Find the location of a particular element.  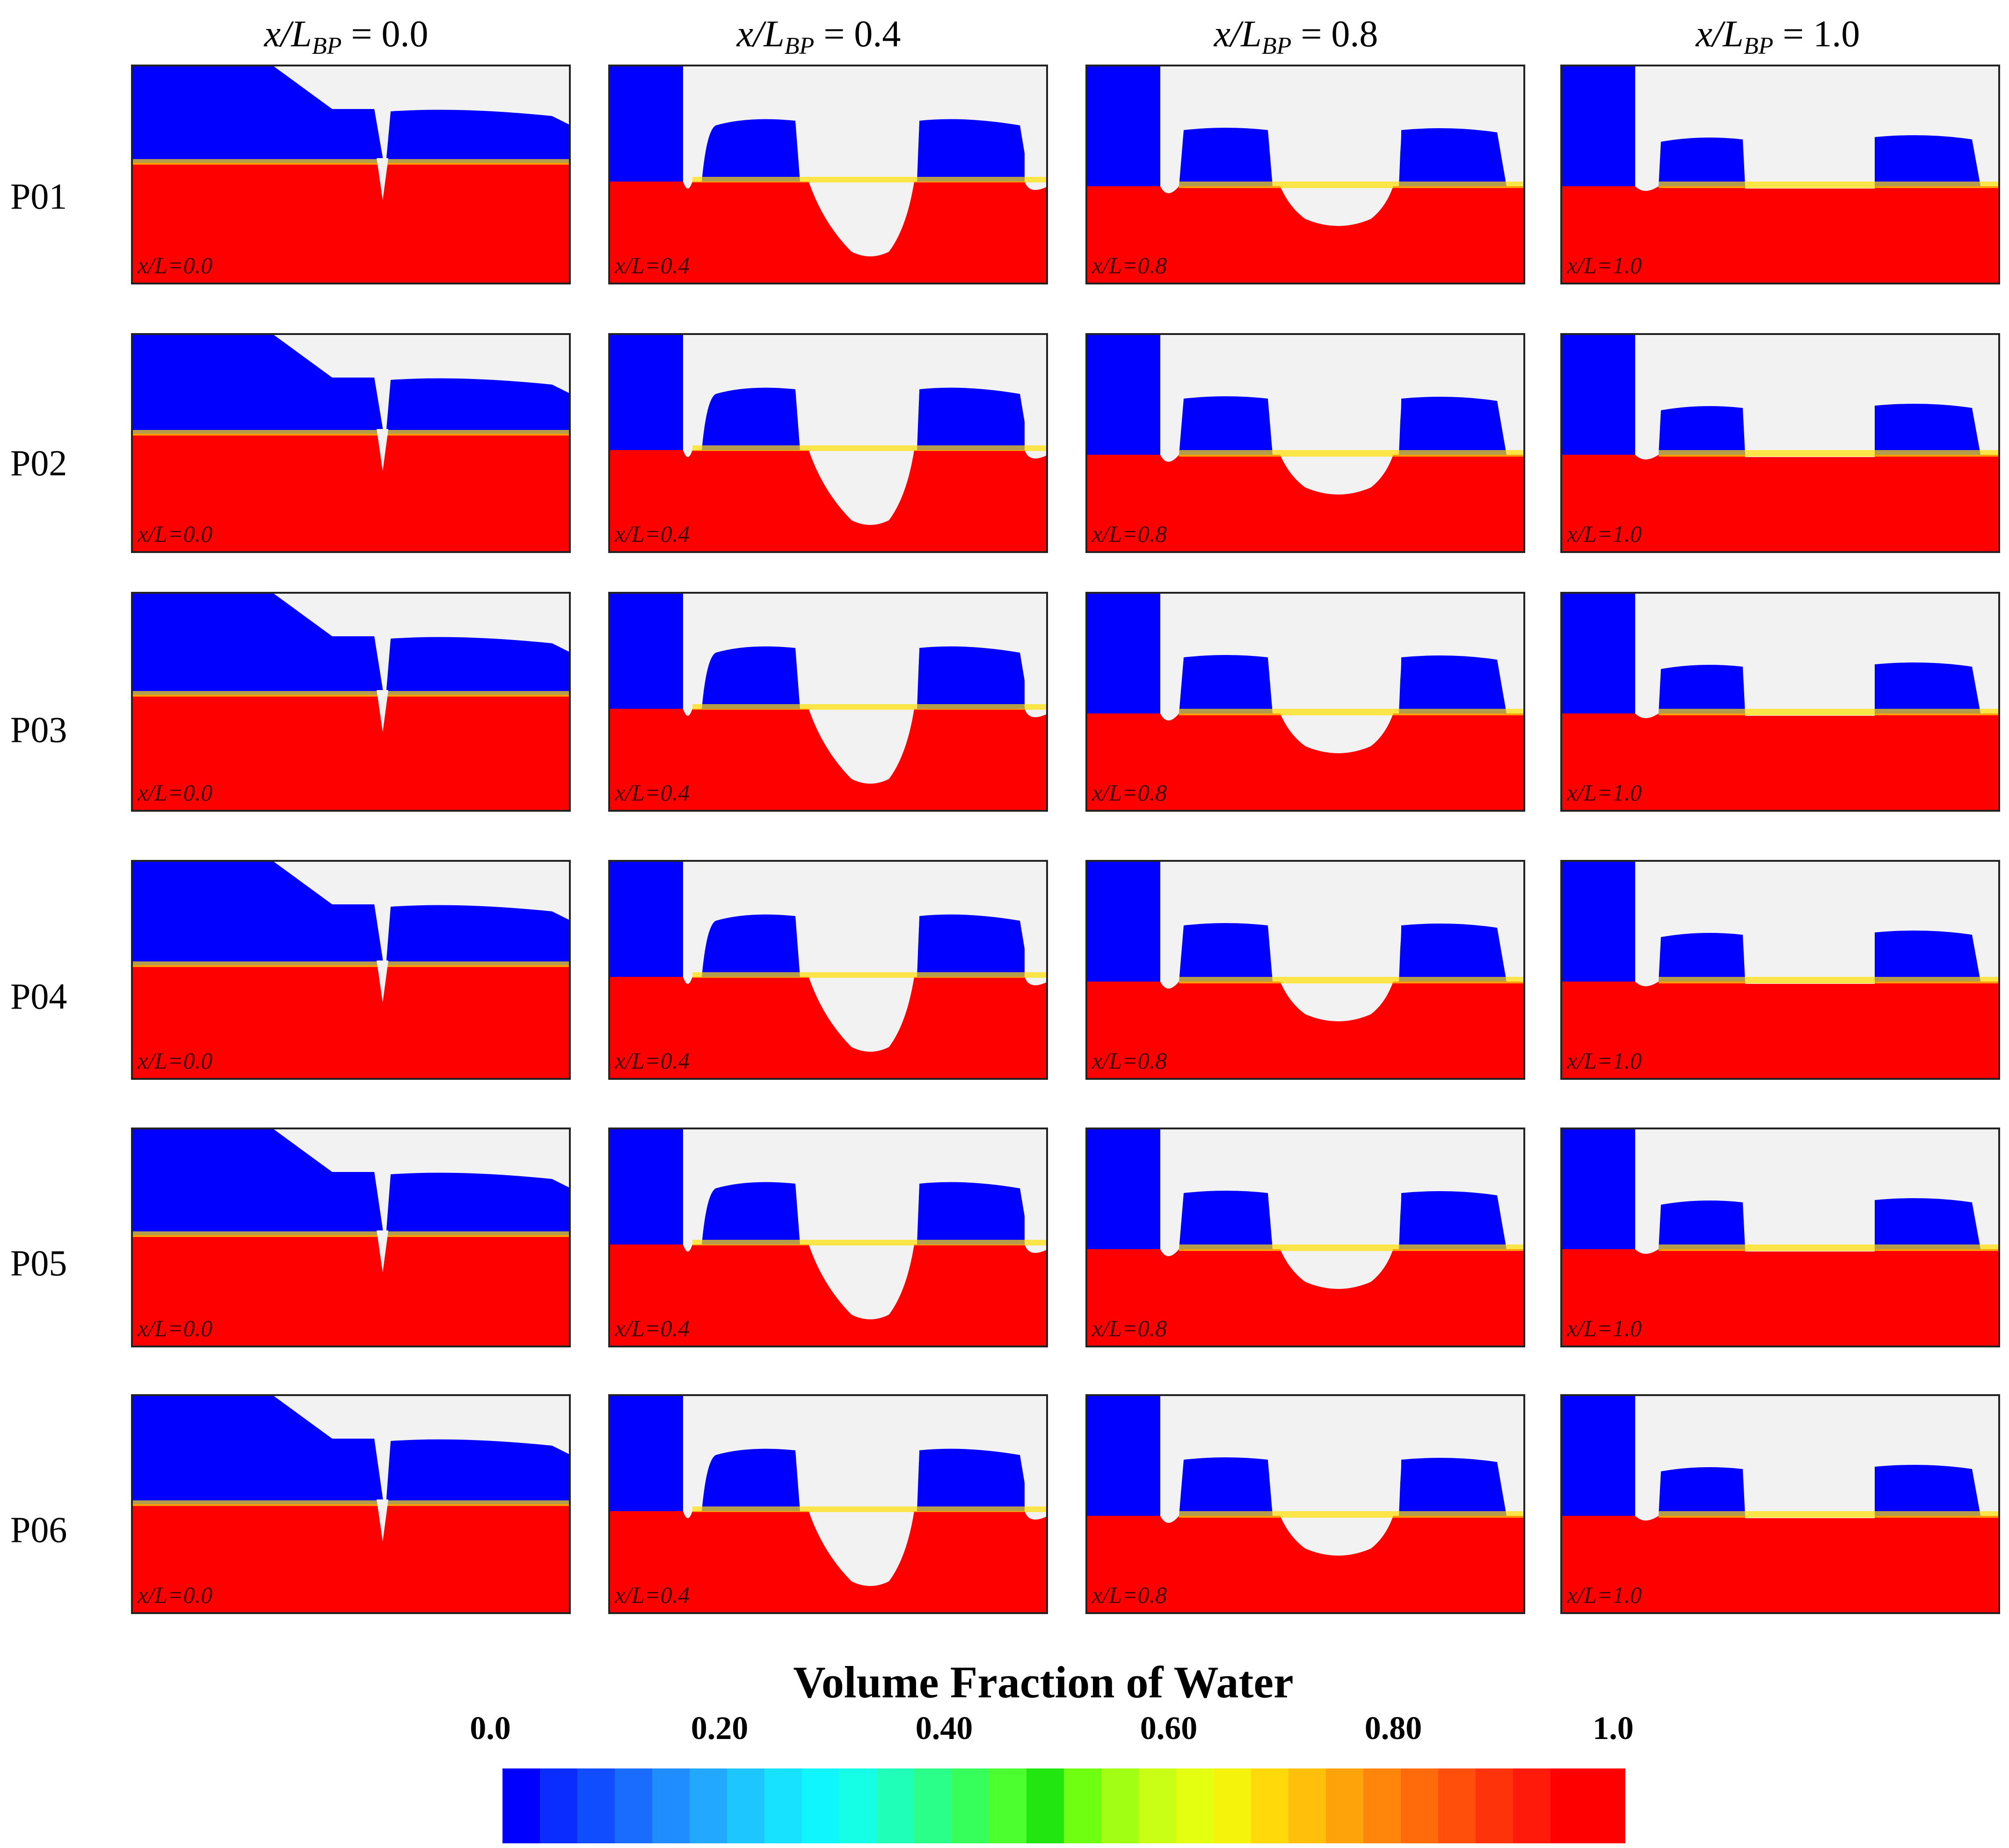

column-header-3: x/LBP = 1.0 is located at coordinates (1778, 34).